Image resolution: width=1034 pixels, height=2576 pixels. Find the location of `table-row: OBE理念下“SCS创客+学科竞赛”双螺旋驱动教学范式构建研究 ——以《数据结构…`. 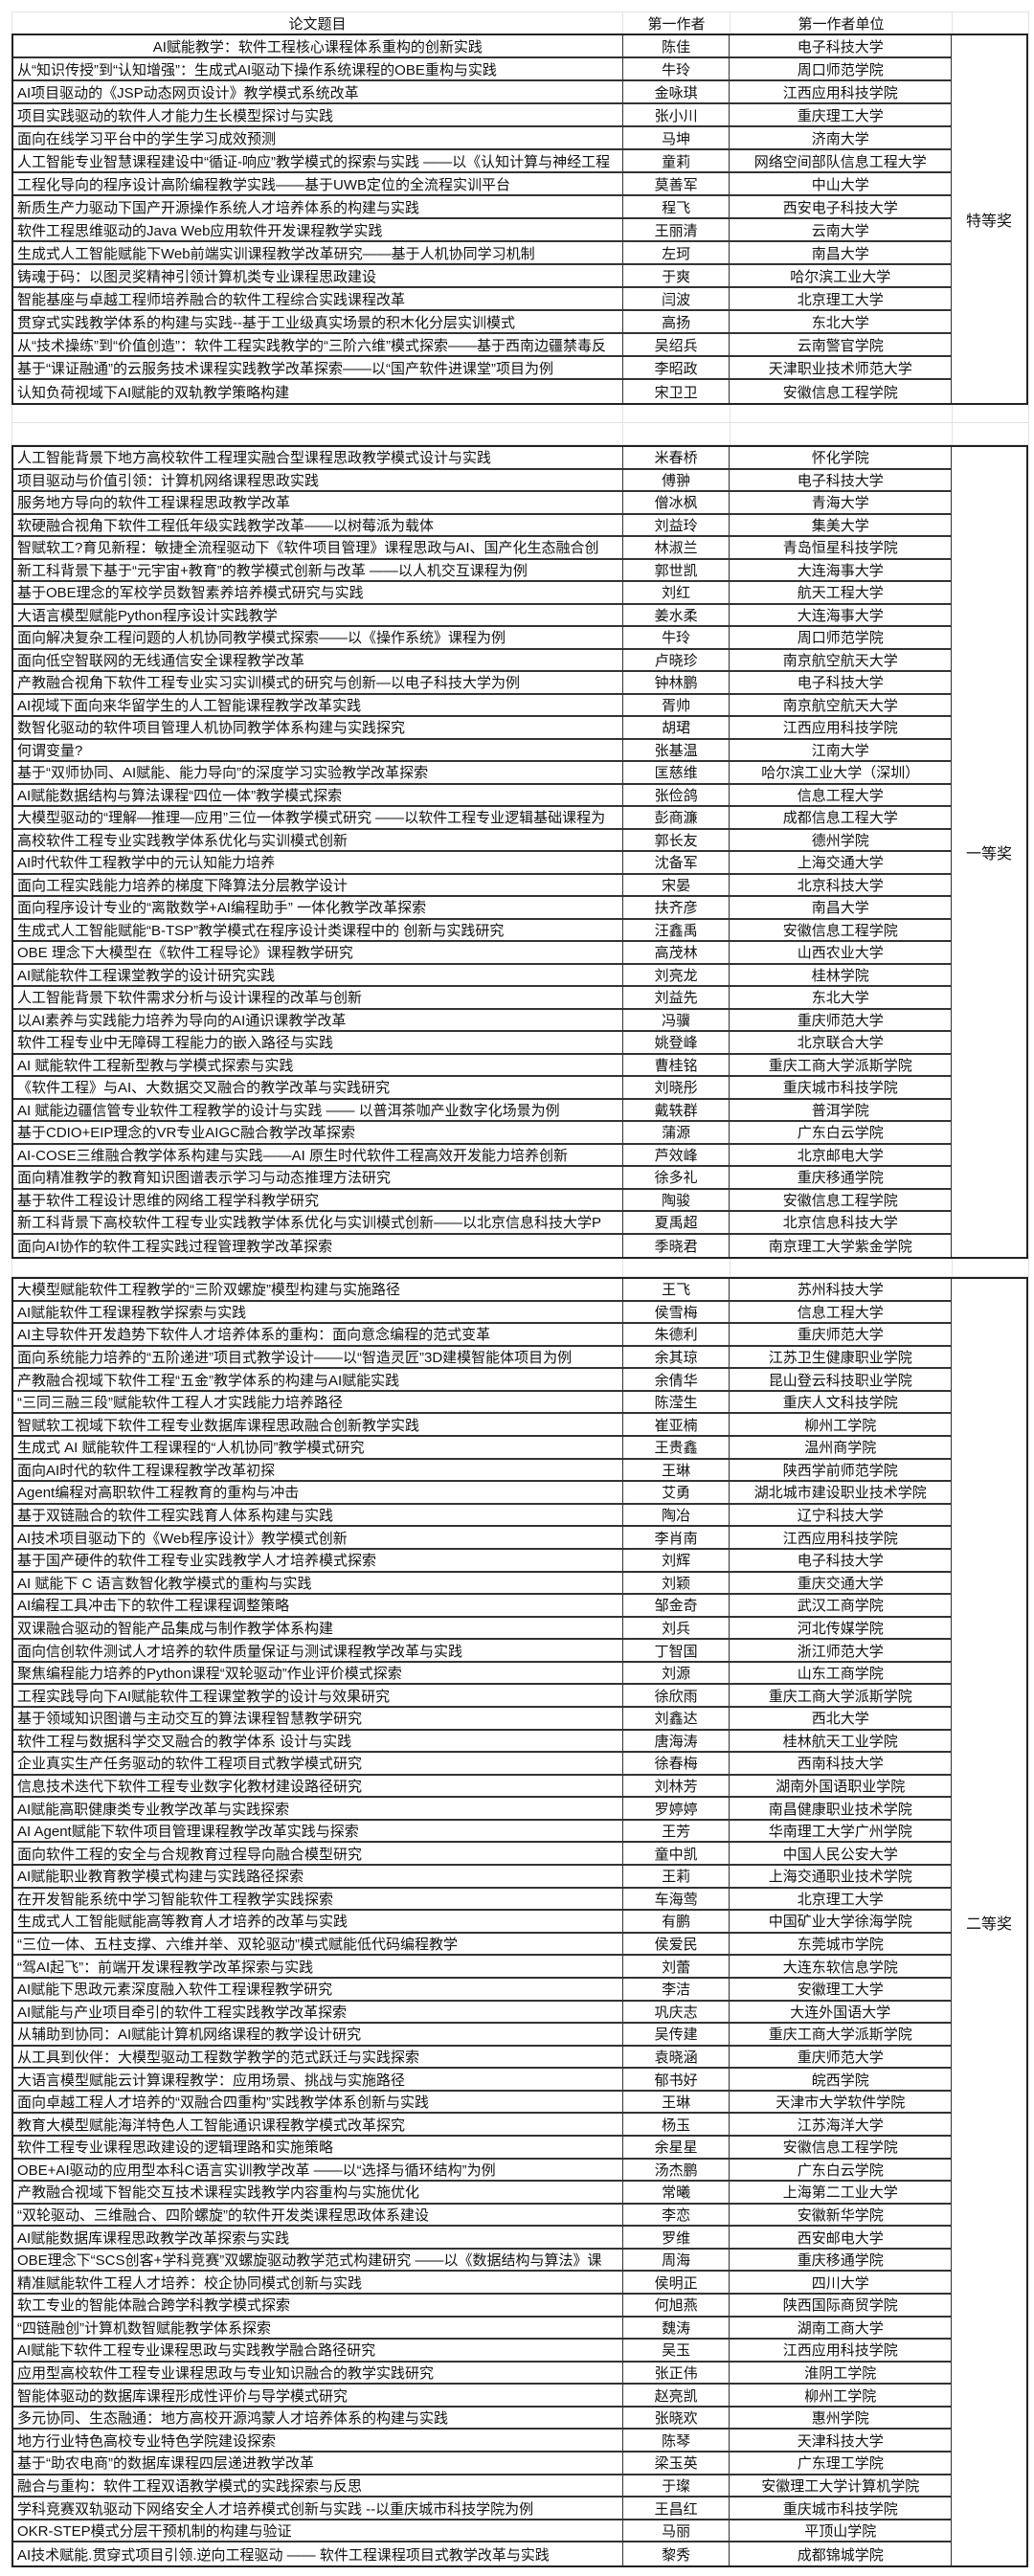

table-row: OBE理念下“SCS创客+学科竞赛”双螺旋驱动教学范式构建研究 ——以《数据结构… is located at coordinates (482, 2261).